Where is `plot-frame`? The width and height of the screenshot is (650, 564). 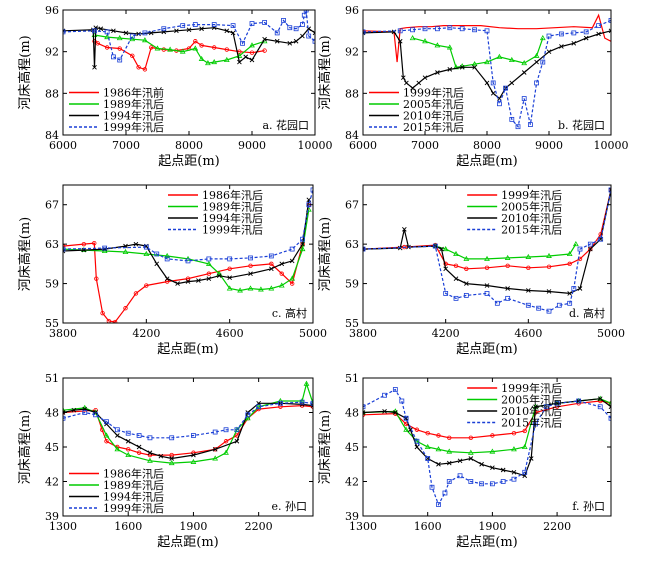
plot-frame is located at coordinates (487, 254).